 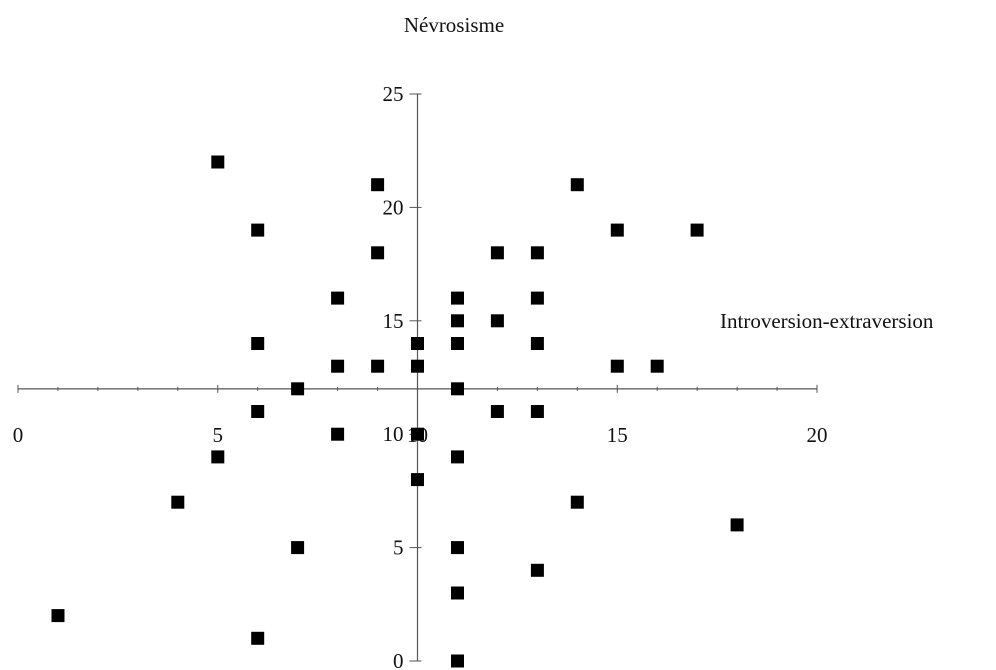 I want to click on x-axis-title: Introversion-extraversion, so click(x=827, y=321).